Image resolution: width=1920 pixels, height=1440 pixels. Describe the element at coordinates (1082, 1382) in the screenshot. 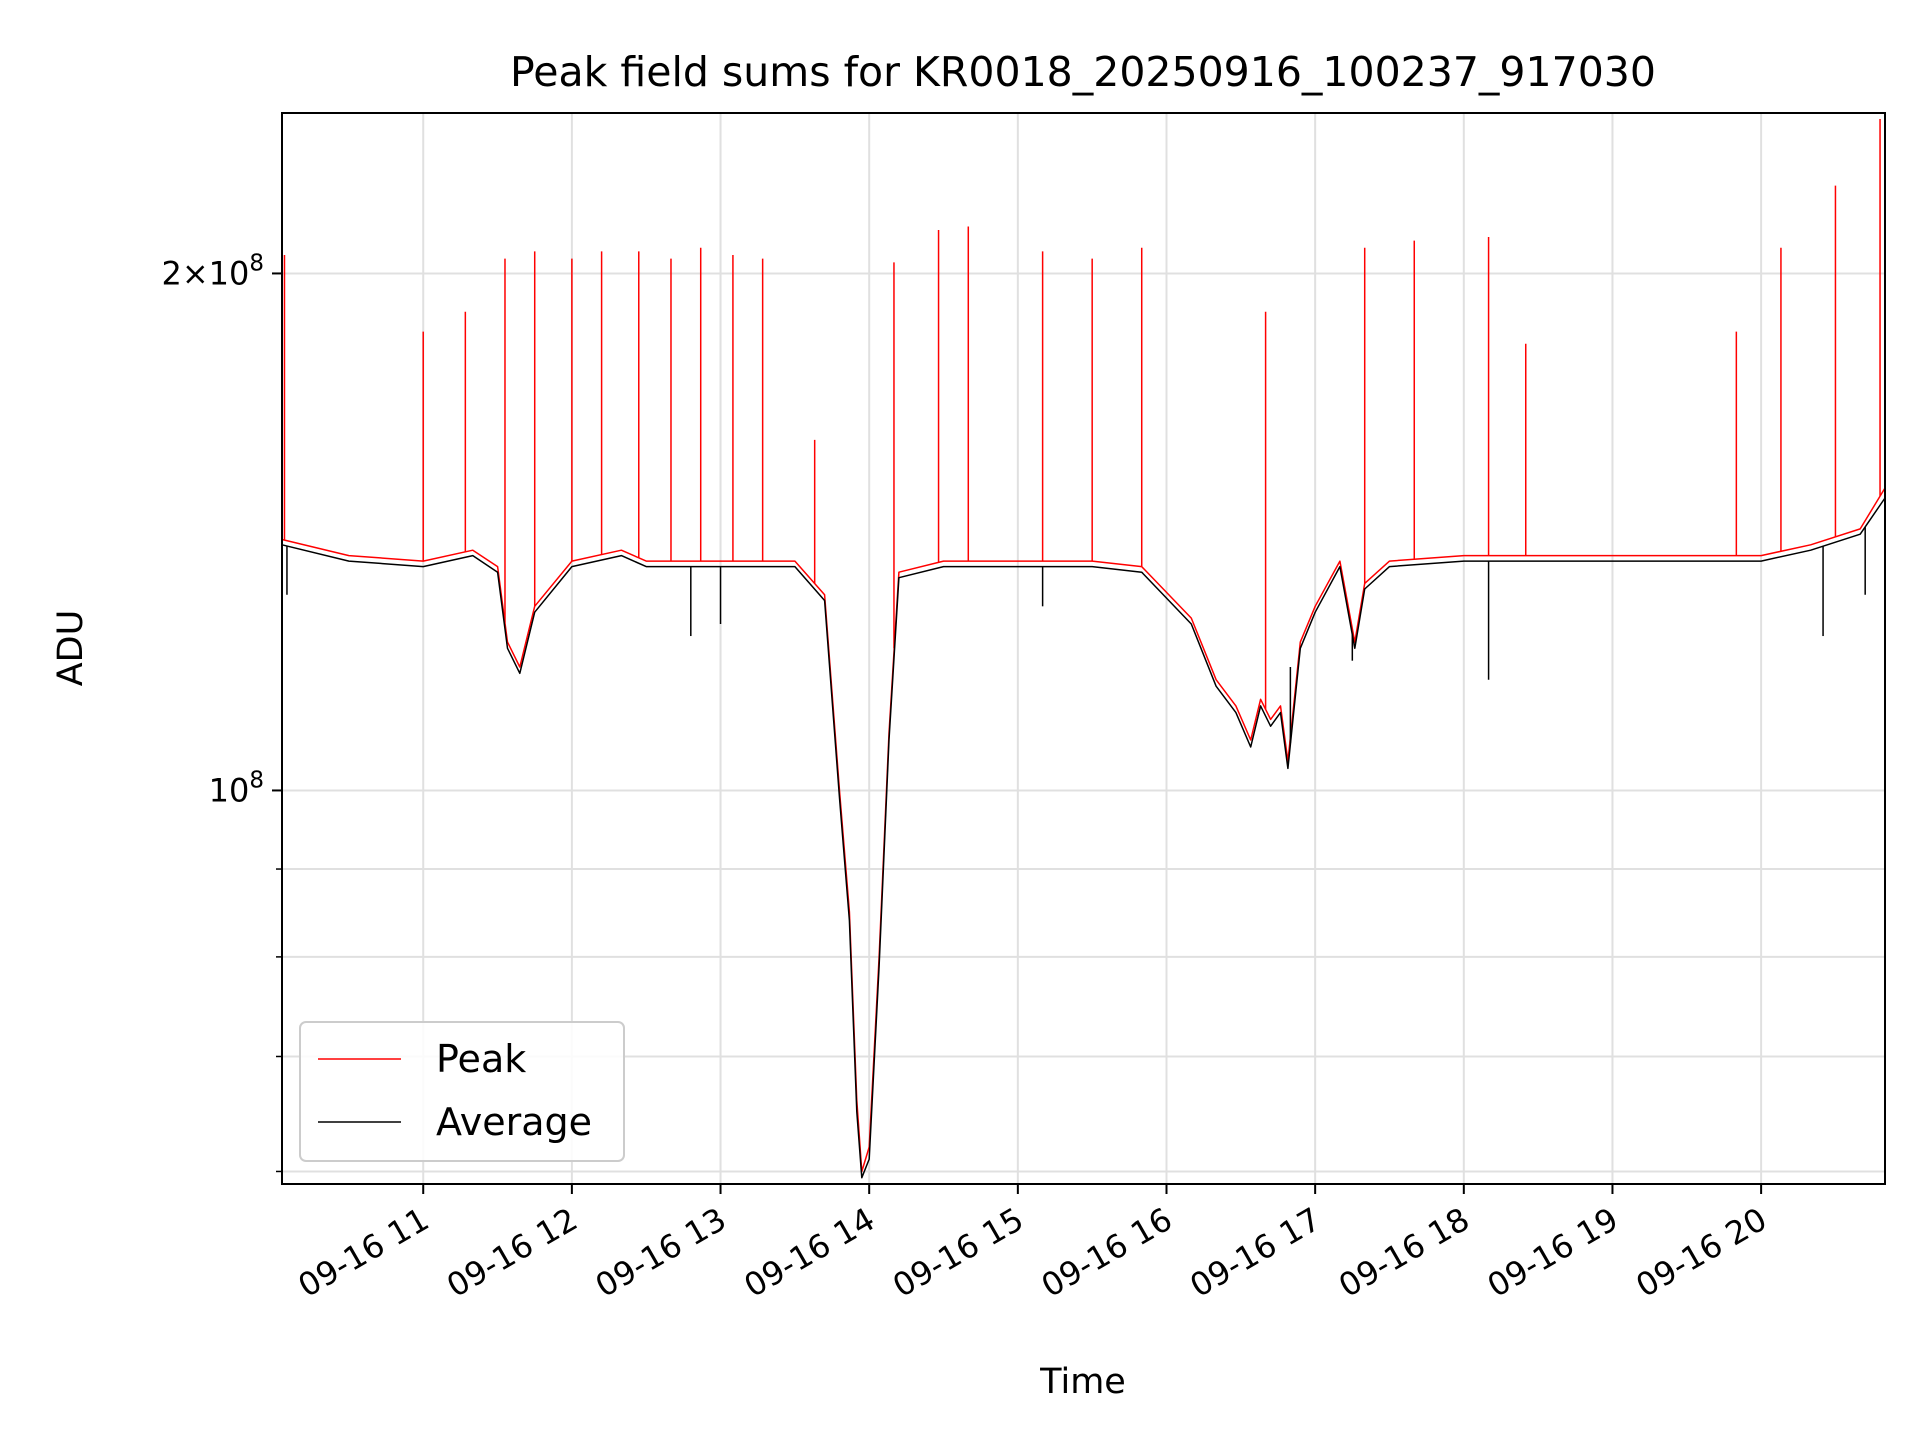

I see `x-axis-title: Time` at that location.